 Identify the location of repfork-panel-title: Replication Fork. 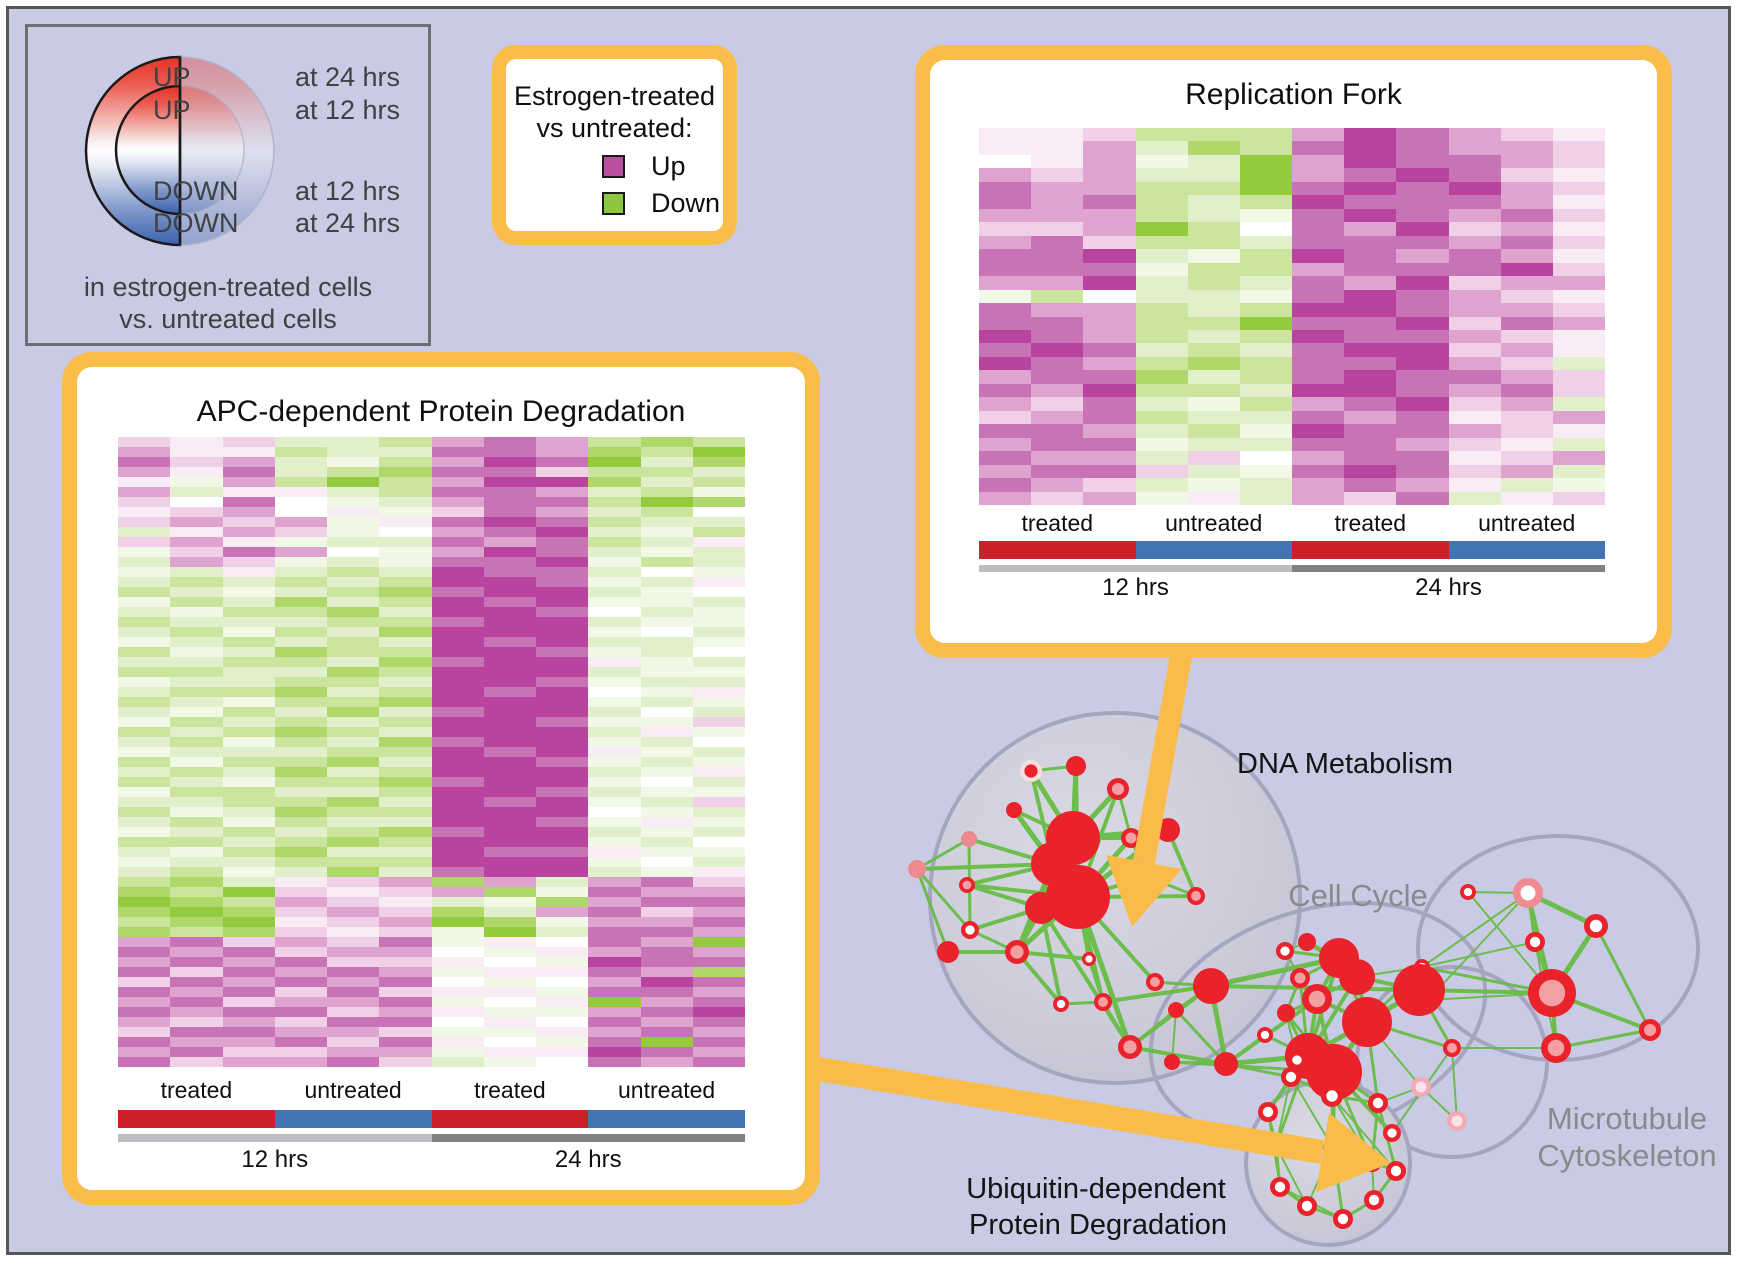
(1293, 94).